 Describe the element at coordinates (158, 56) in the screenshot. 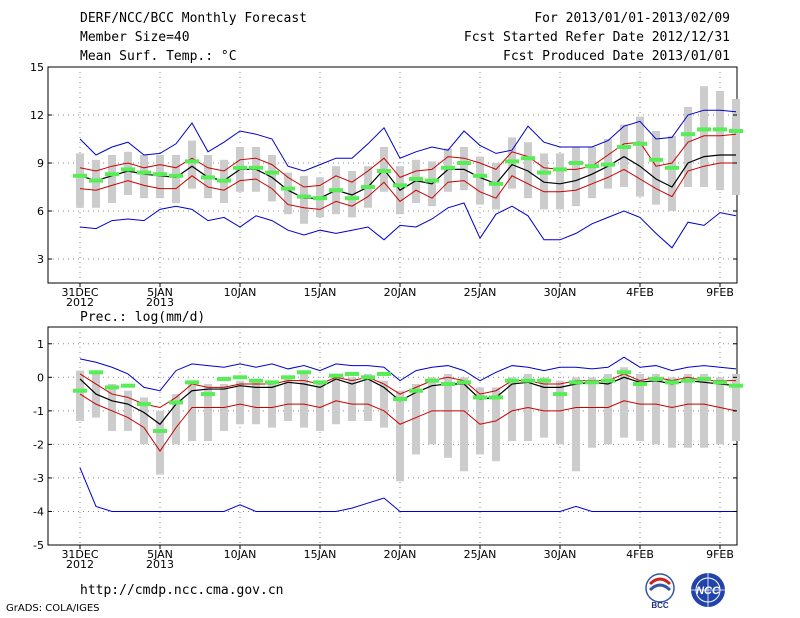

I see `variable-label: Mean Surf. Temp.: °C` at that location.